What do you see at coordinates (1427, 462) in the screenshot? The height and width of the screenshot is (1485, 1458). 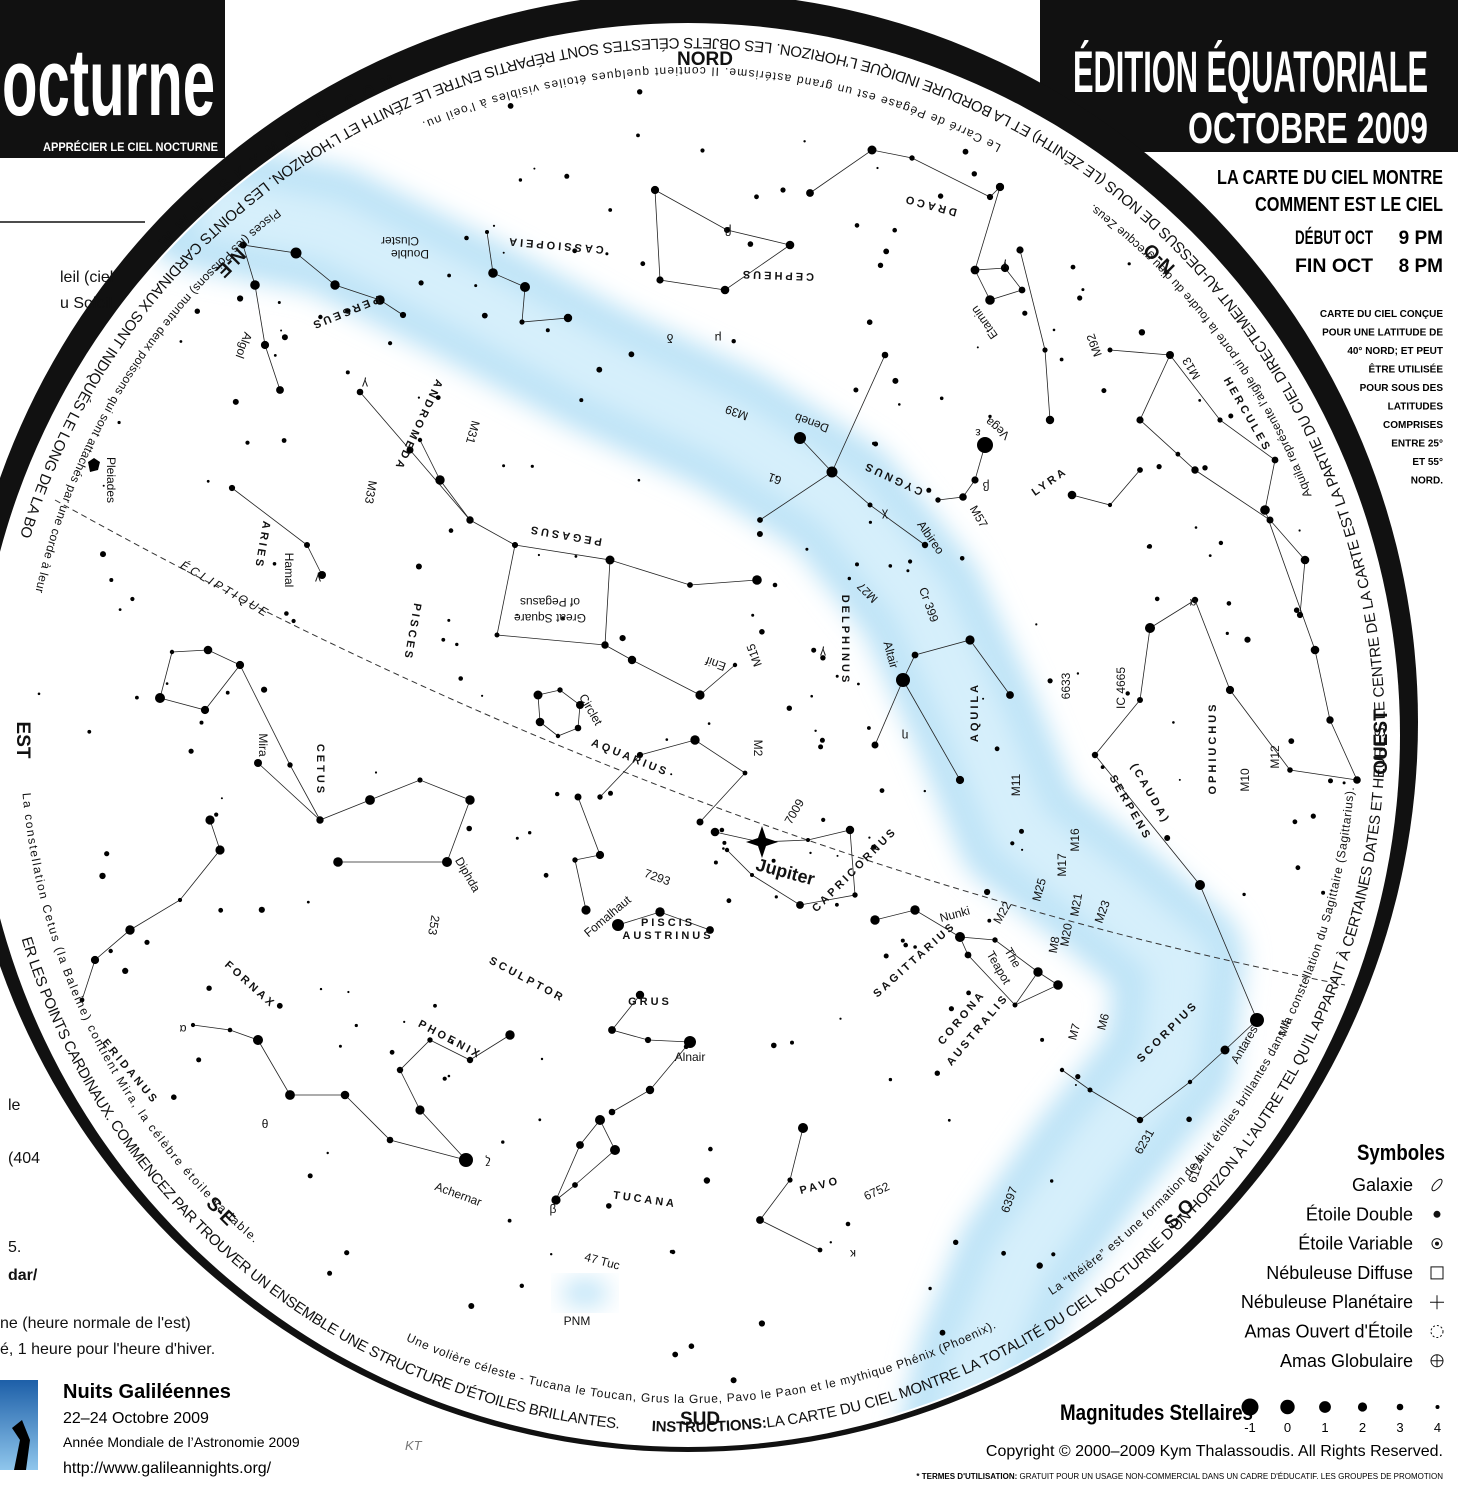 I see `latitude-note: ET 55°` at bounding box center [1427, 462].